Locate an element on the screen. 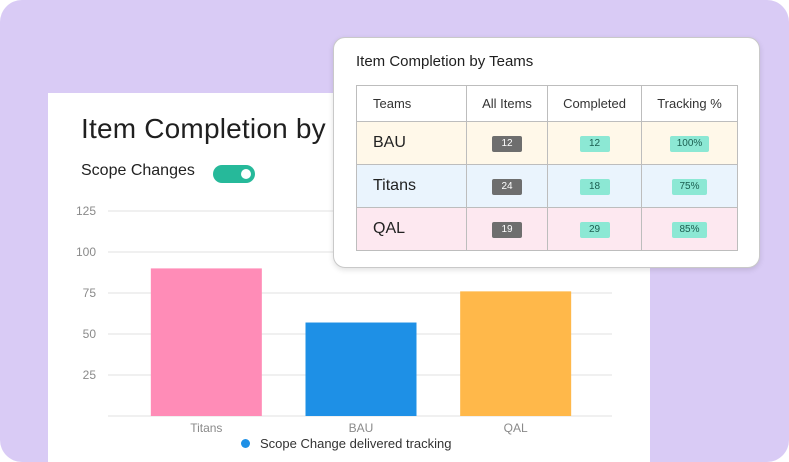 The image size is (789, 462). all-items-badge: 12 is located at coordinates (507, 144).